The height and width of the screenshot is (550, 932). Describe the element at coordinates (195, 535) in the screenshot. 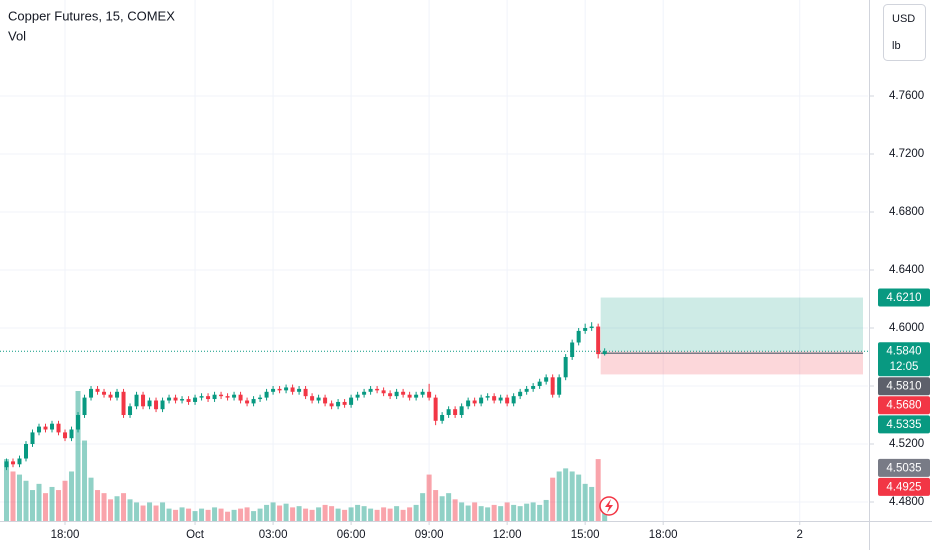

I see `x-tick-label: Oct` at that location.